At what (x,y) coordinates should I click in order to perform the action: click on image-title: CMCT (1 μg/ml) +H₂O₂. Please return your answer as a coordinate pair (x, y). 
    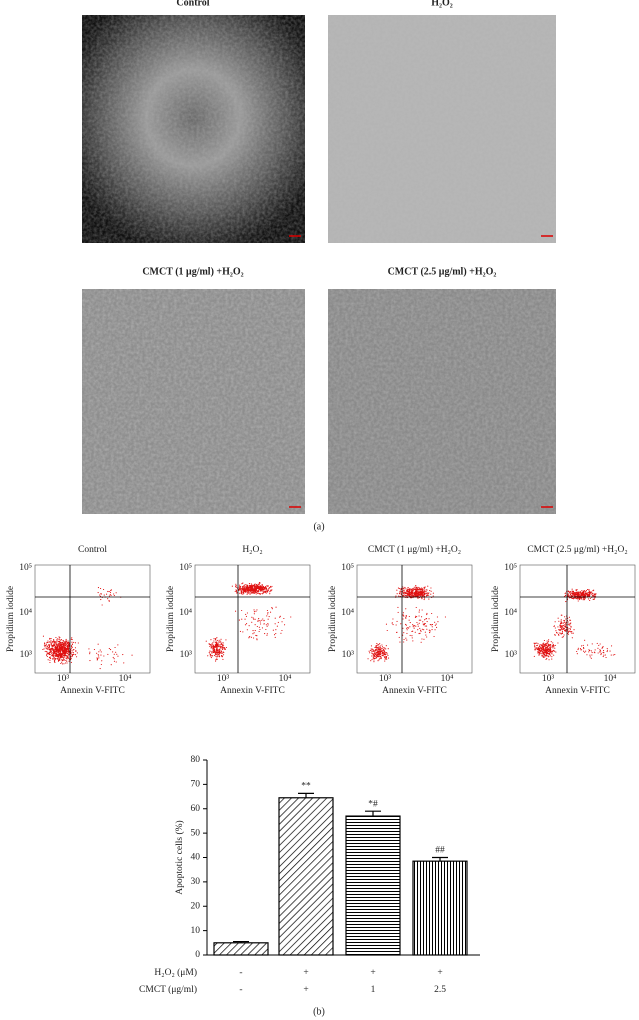
    Looking at the image, I should click on (192, 271).